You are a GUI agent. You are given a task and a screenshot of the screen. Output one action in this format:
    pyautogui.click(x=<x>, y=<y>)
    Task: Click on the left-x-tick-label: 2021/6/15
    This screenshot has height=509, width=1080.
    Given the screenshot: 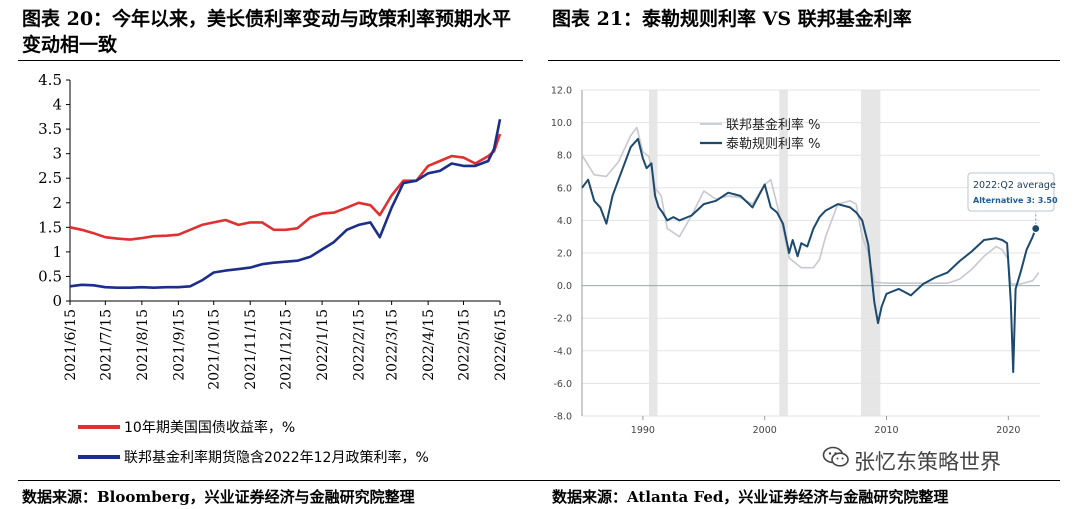 What is the action you would take?
    pyautogui.click(x=71, y=345)
    